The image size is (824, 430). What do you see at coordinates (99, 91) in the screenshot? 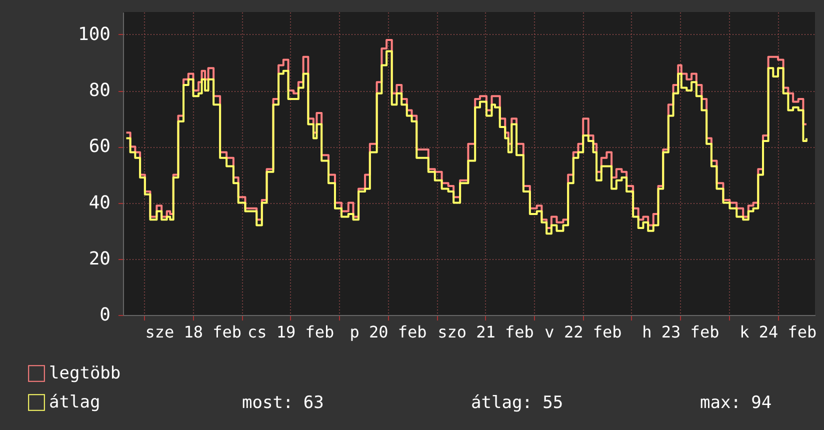
I see `y-tick-label: 80` at bounding box center [99, 91].